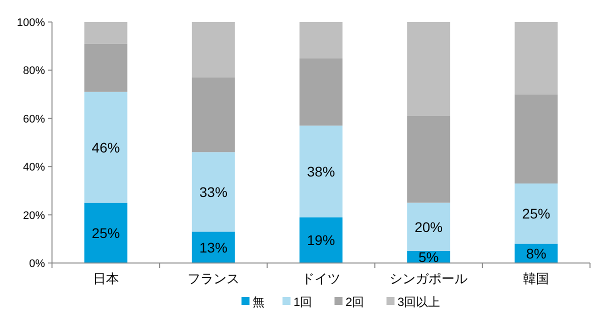 This screenshot has height=328, width=600. I want to click on data-label: 5%, so click(428, 256).